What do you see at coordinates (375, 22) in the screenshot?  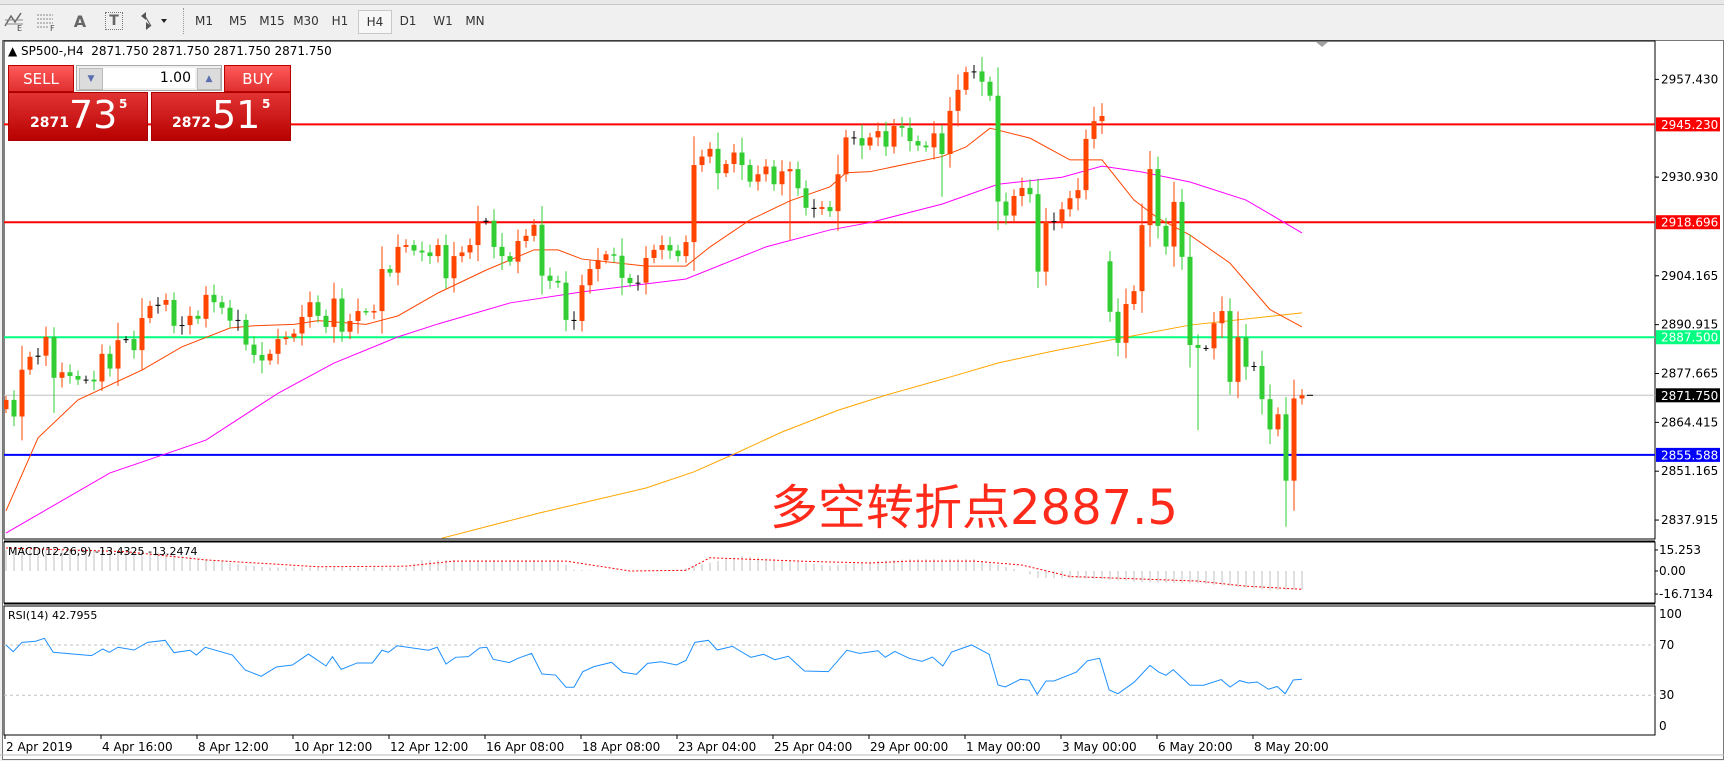 I see `timeframe-h4-button: H4` at bounding box center [375, 22].